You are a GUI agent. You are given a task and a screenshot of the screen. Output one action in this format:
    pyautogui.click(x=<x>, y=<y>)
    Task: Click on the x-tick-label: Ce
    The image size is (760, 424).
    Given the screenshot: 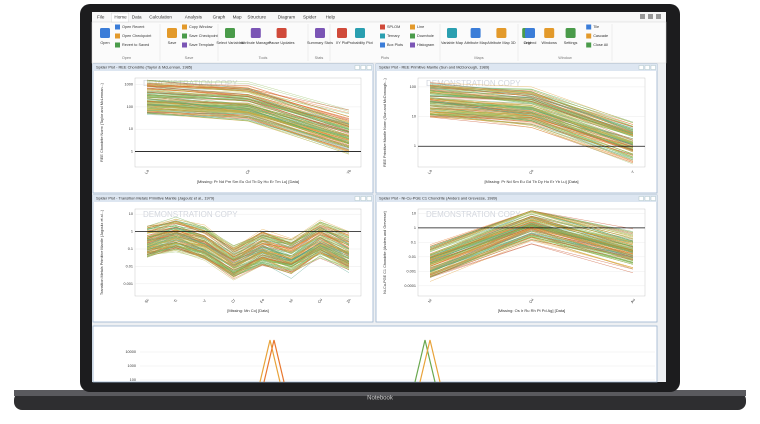 What is the action you would take?
    pyautogui.click(x=532, y=172)
    